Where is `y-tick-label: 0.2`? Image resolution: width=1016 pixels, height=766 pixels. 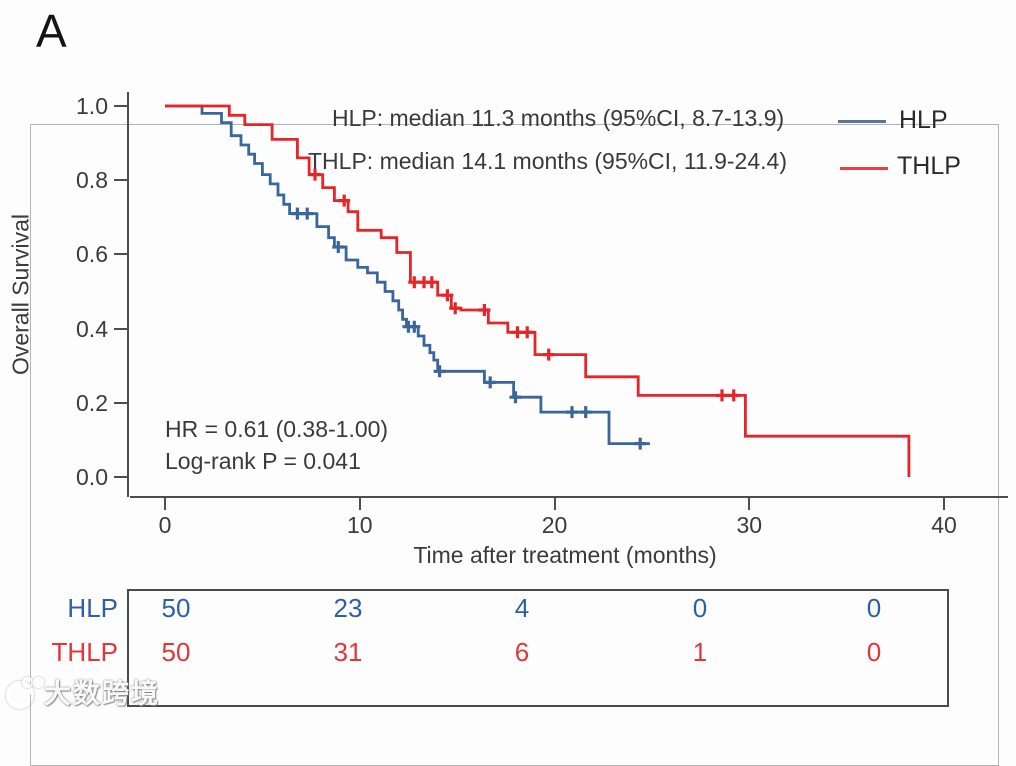 y-tick-label: 0.2 is located at coordinates (92, 402).